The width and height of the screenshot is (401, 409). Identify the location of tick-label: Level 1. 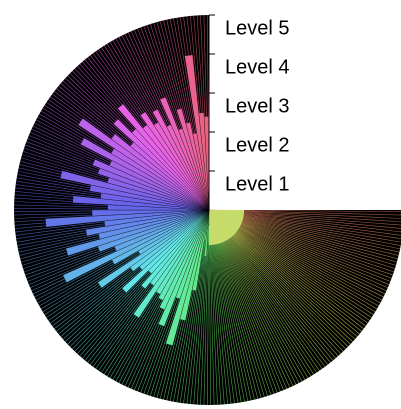
(257, 184).